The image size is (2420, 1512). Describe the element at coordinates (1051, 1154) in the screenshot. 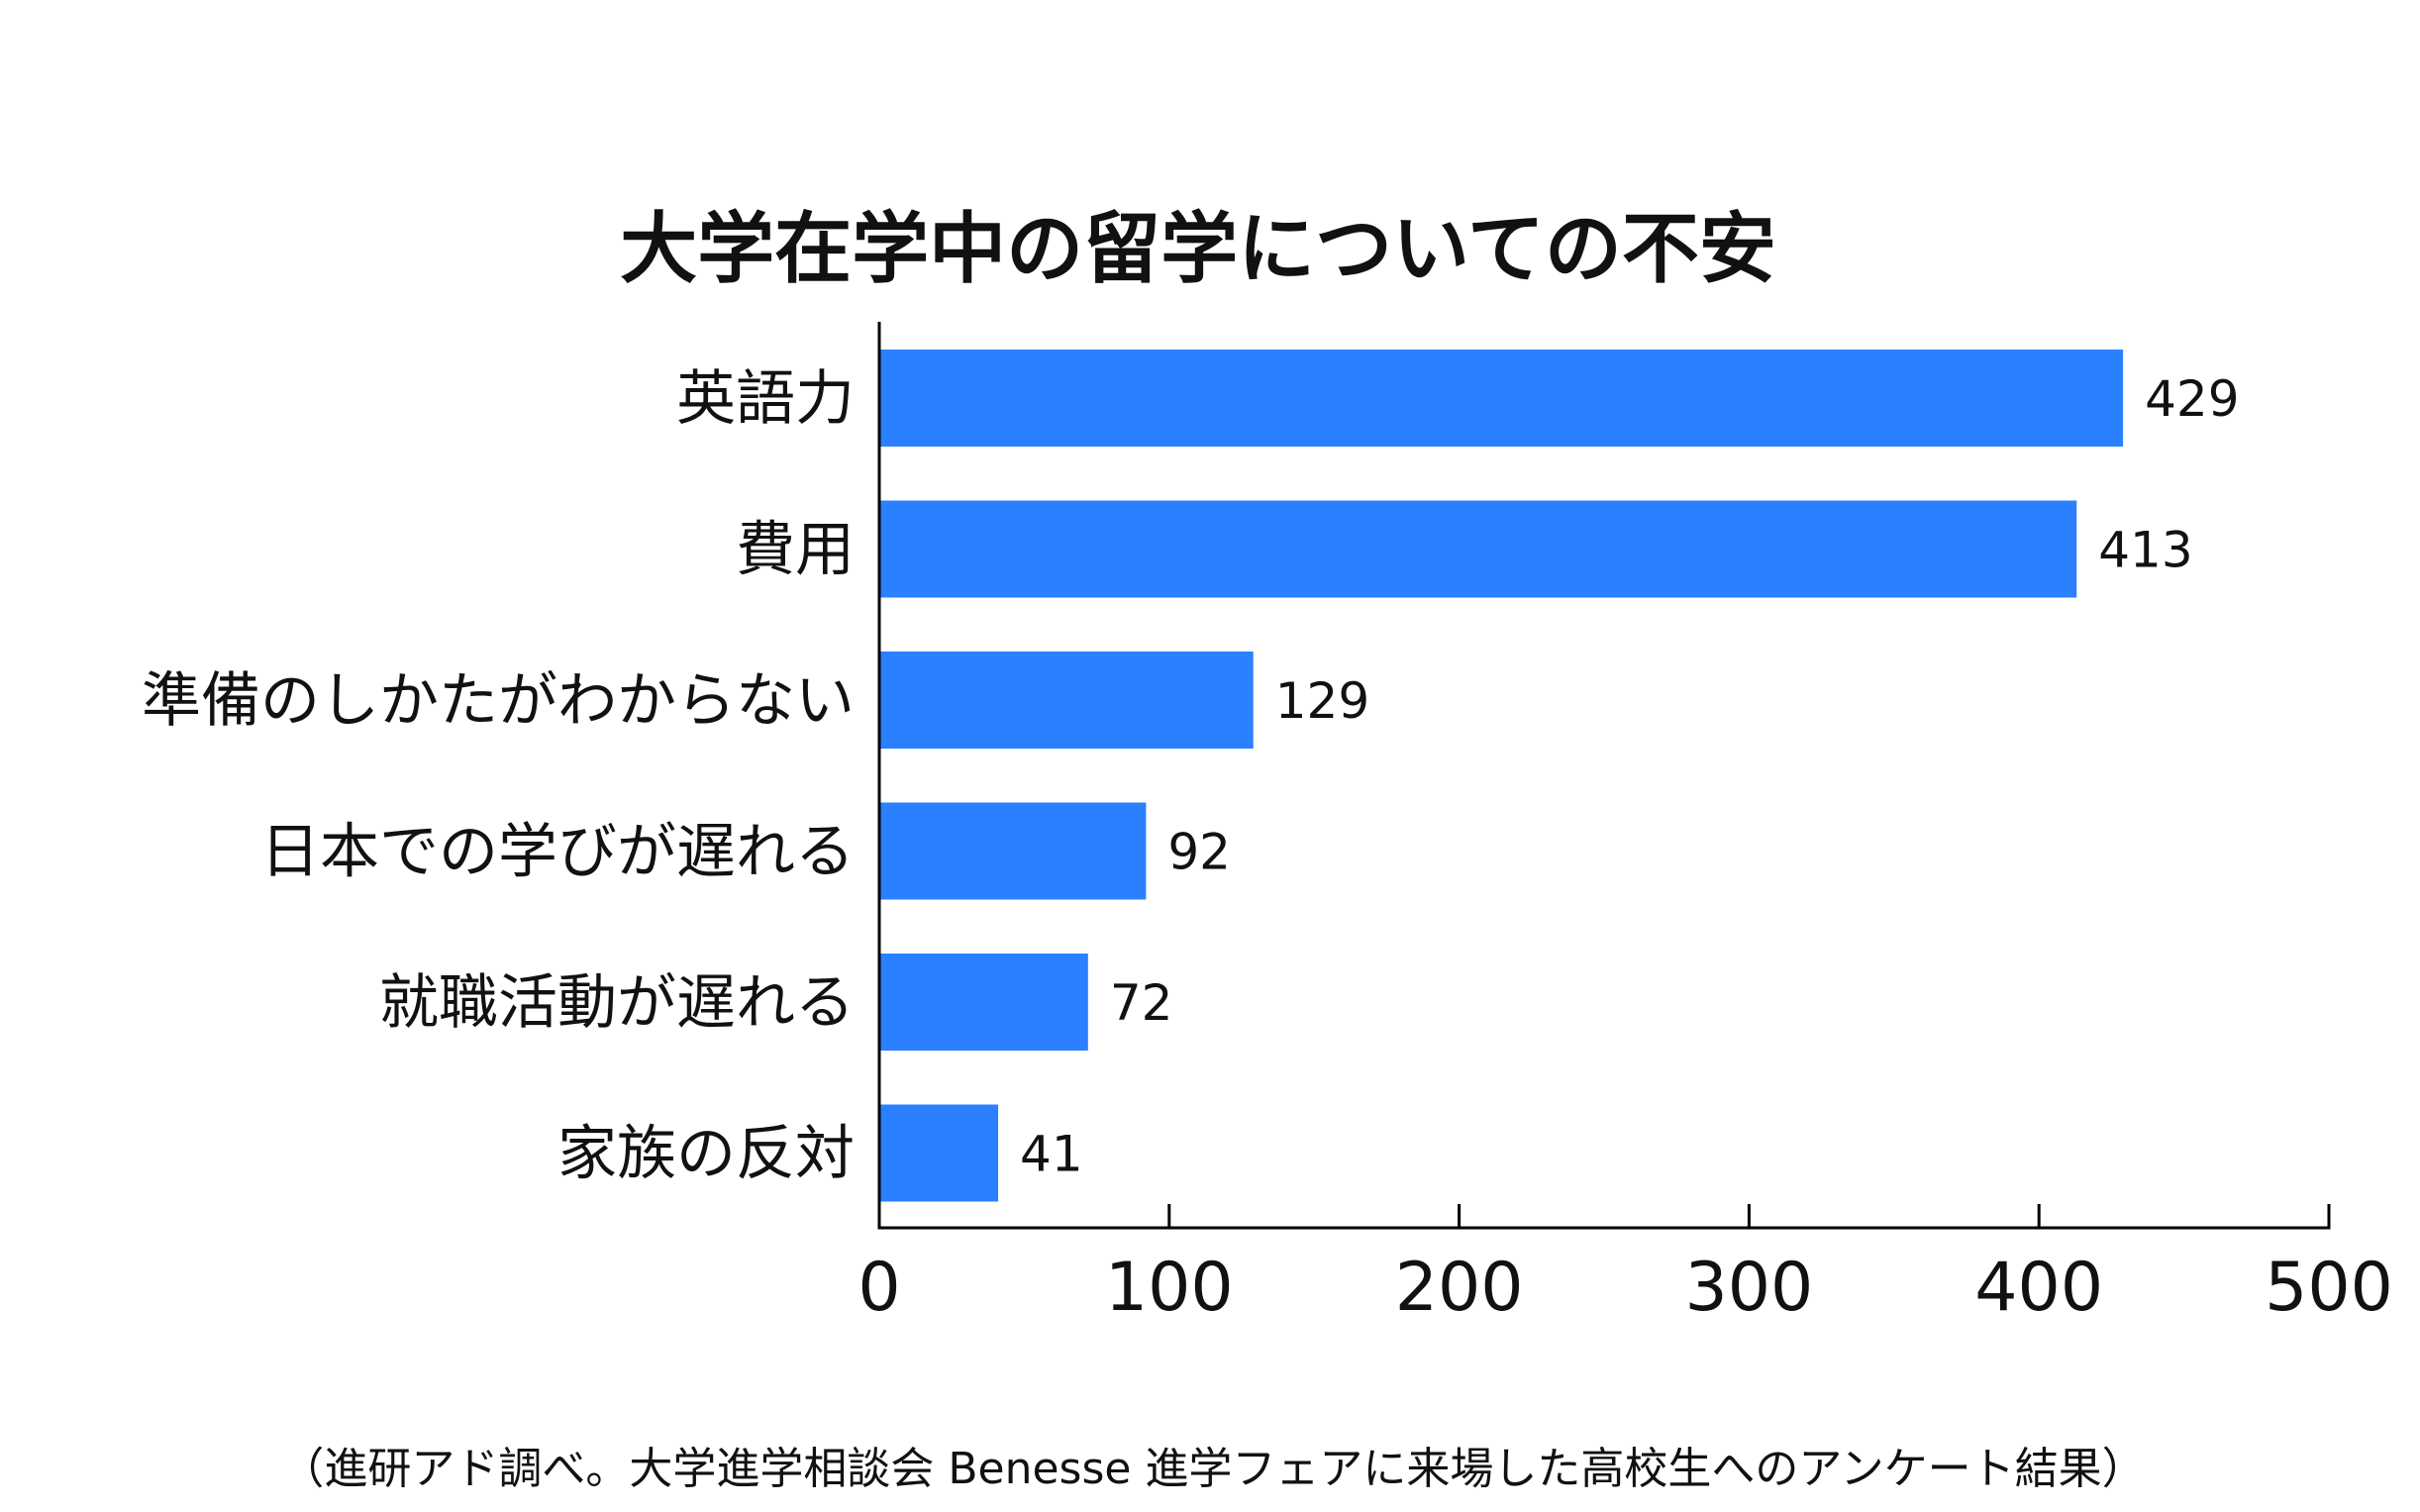

I see `value-label-5: 41` at that location.